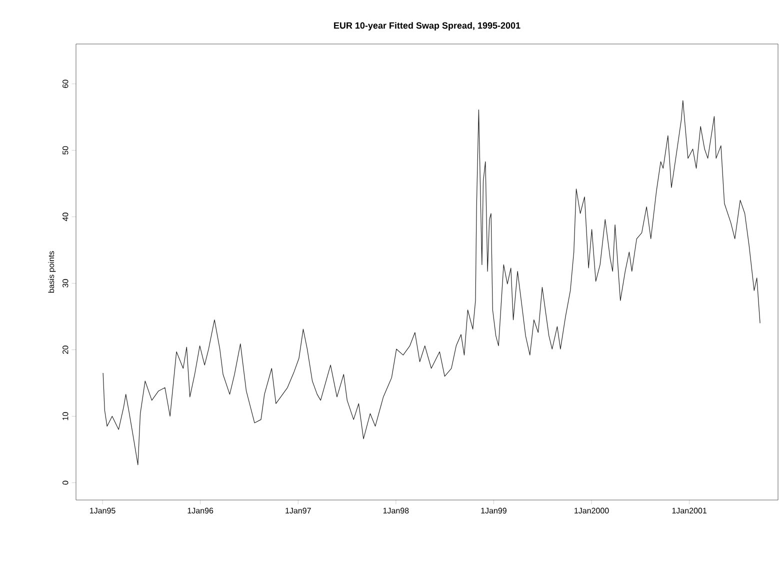 The width and height of the screenshot is (779, 565). What do you see at coordinates (65, 482) in the screenshot?
I see `y-tick-label: 0` at bounding box center [65, 482].